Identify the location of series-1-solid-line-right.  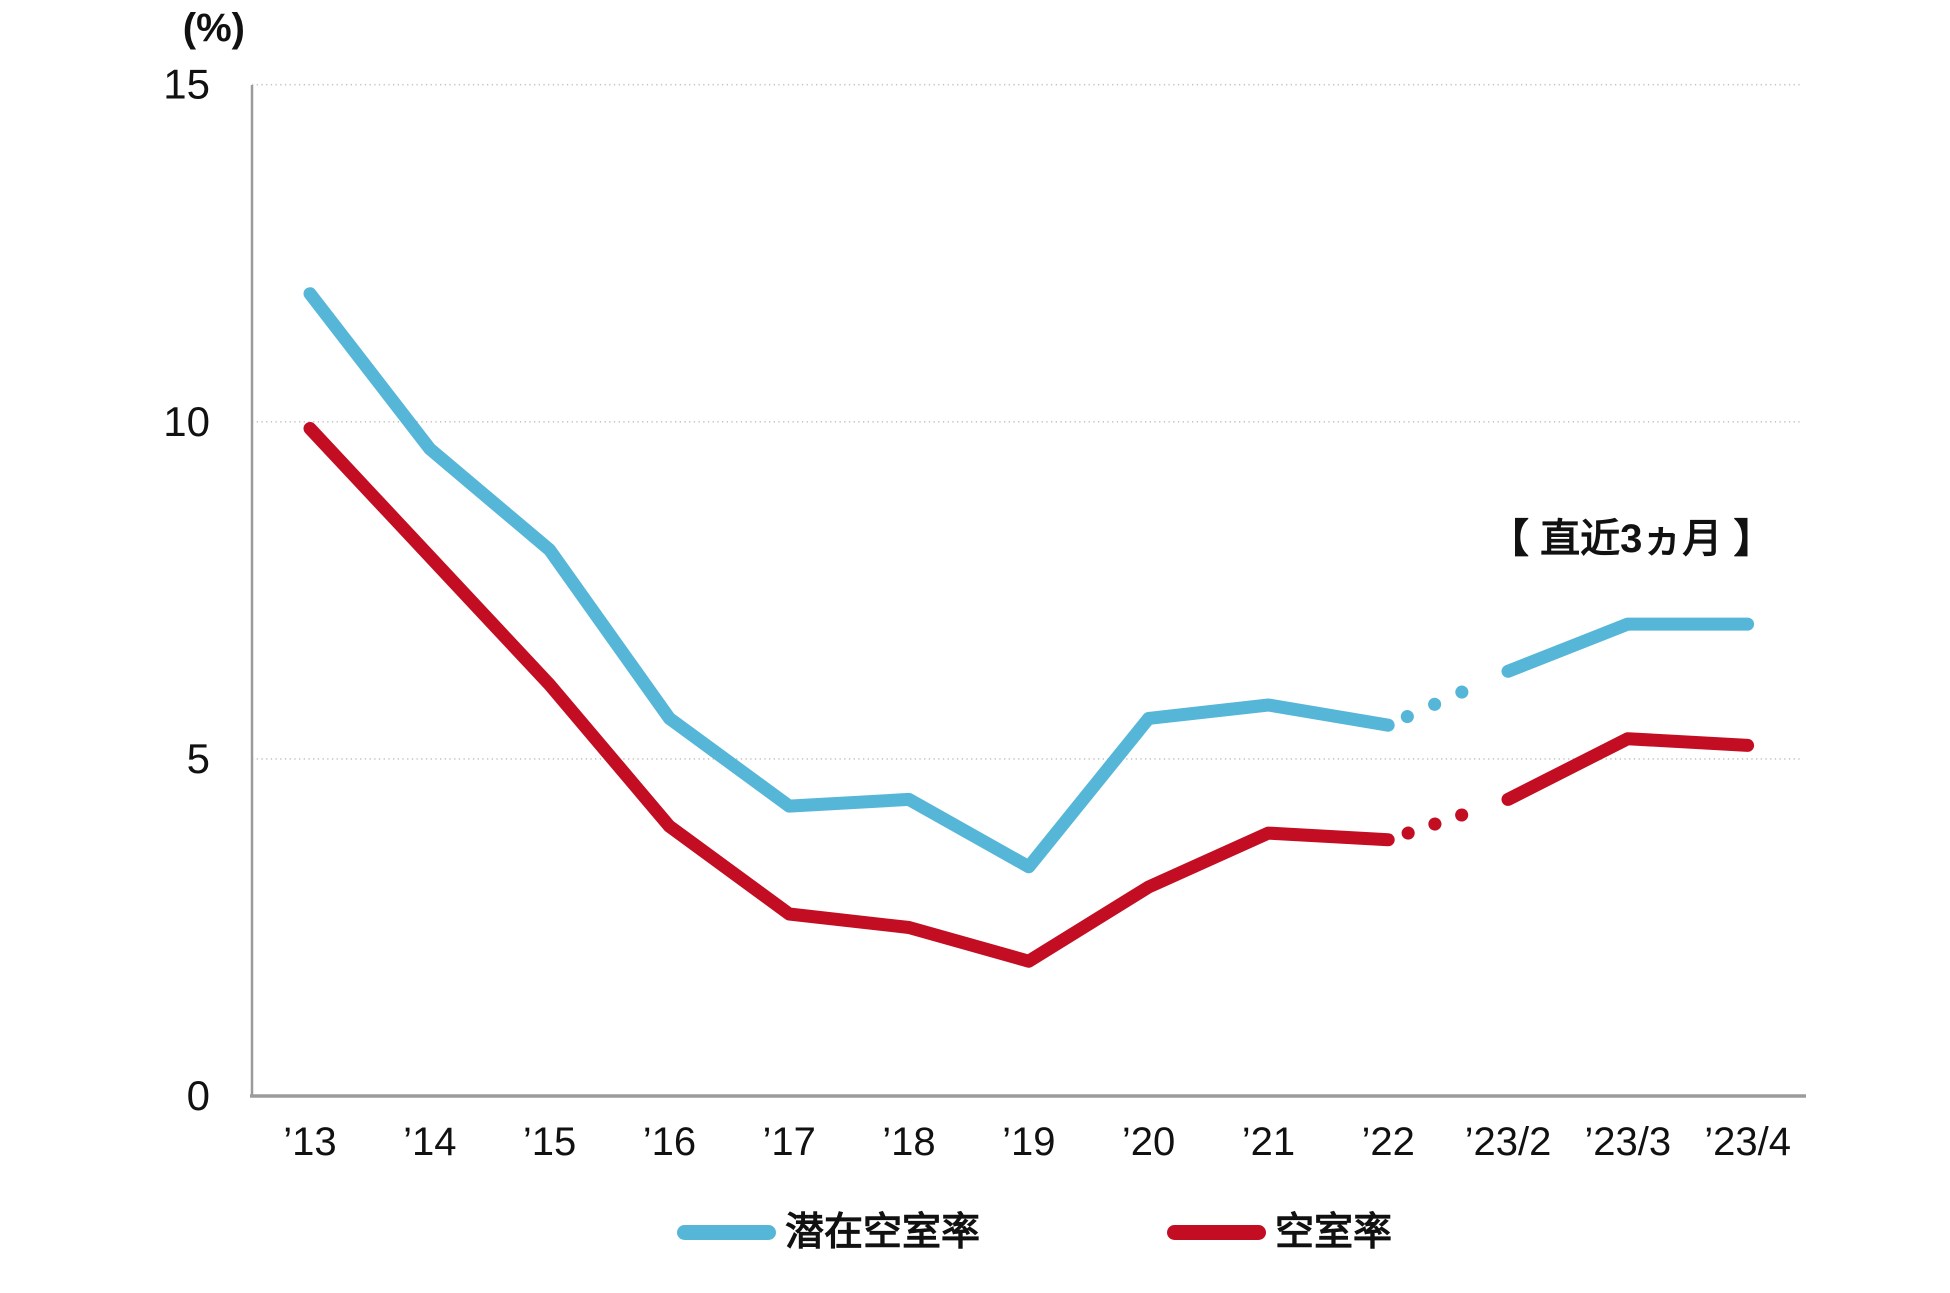
(1628, 769).